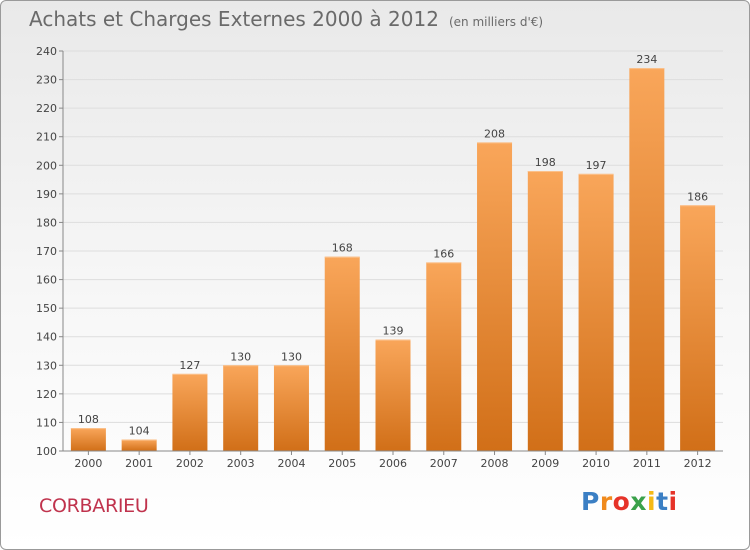 The width and height of the screenshot is (750, 550). Describe the element at coordinates (139, 431) in the screenshot. I see `data-label: 104` at that location.